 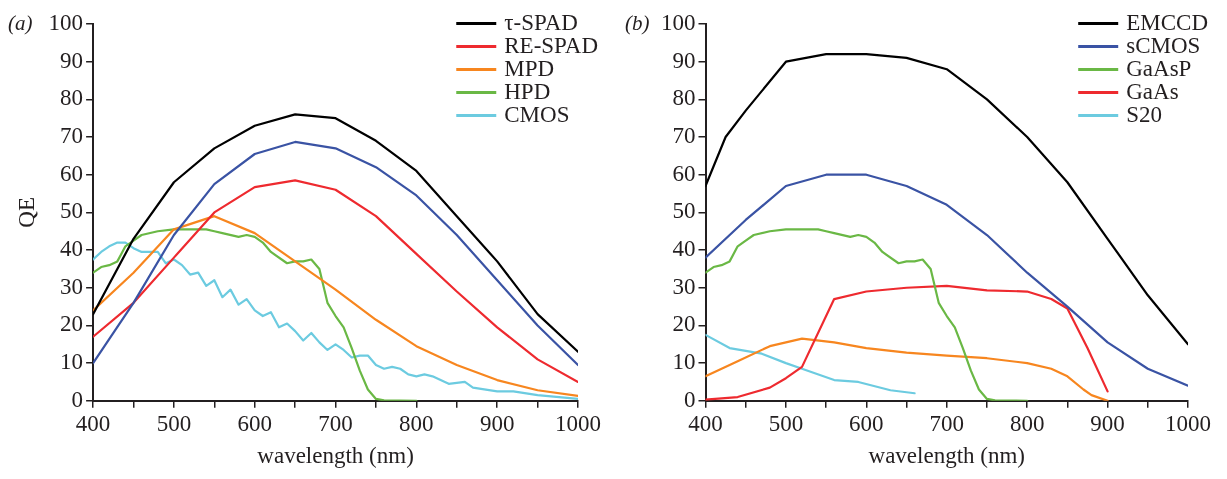 I want to click on legend-label: CMOS, so click(x=537, y=114).